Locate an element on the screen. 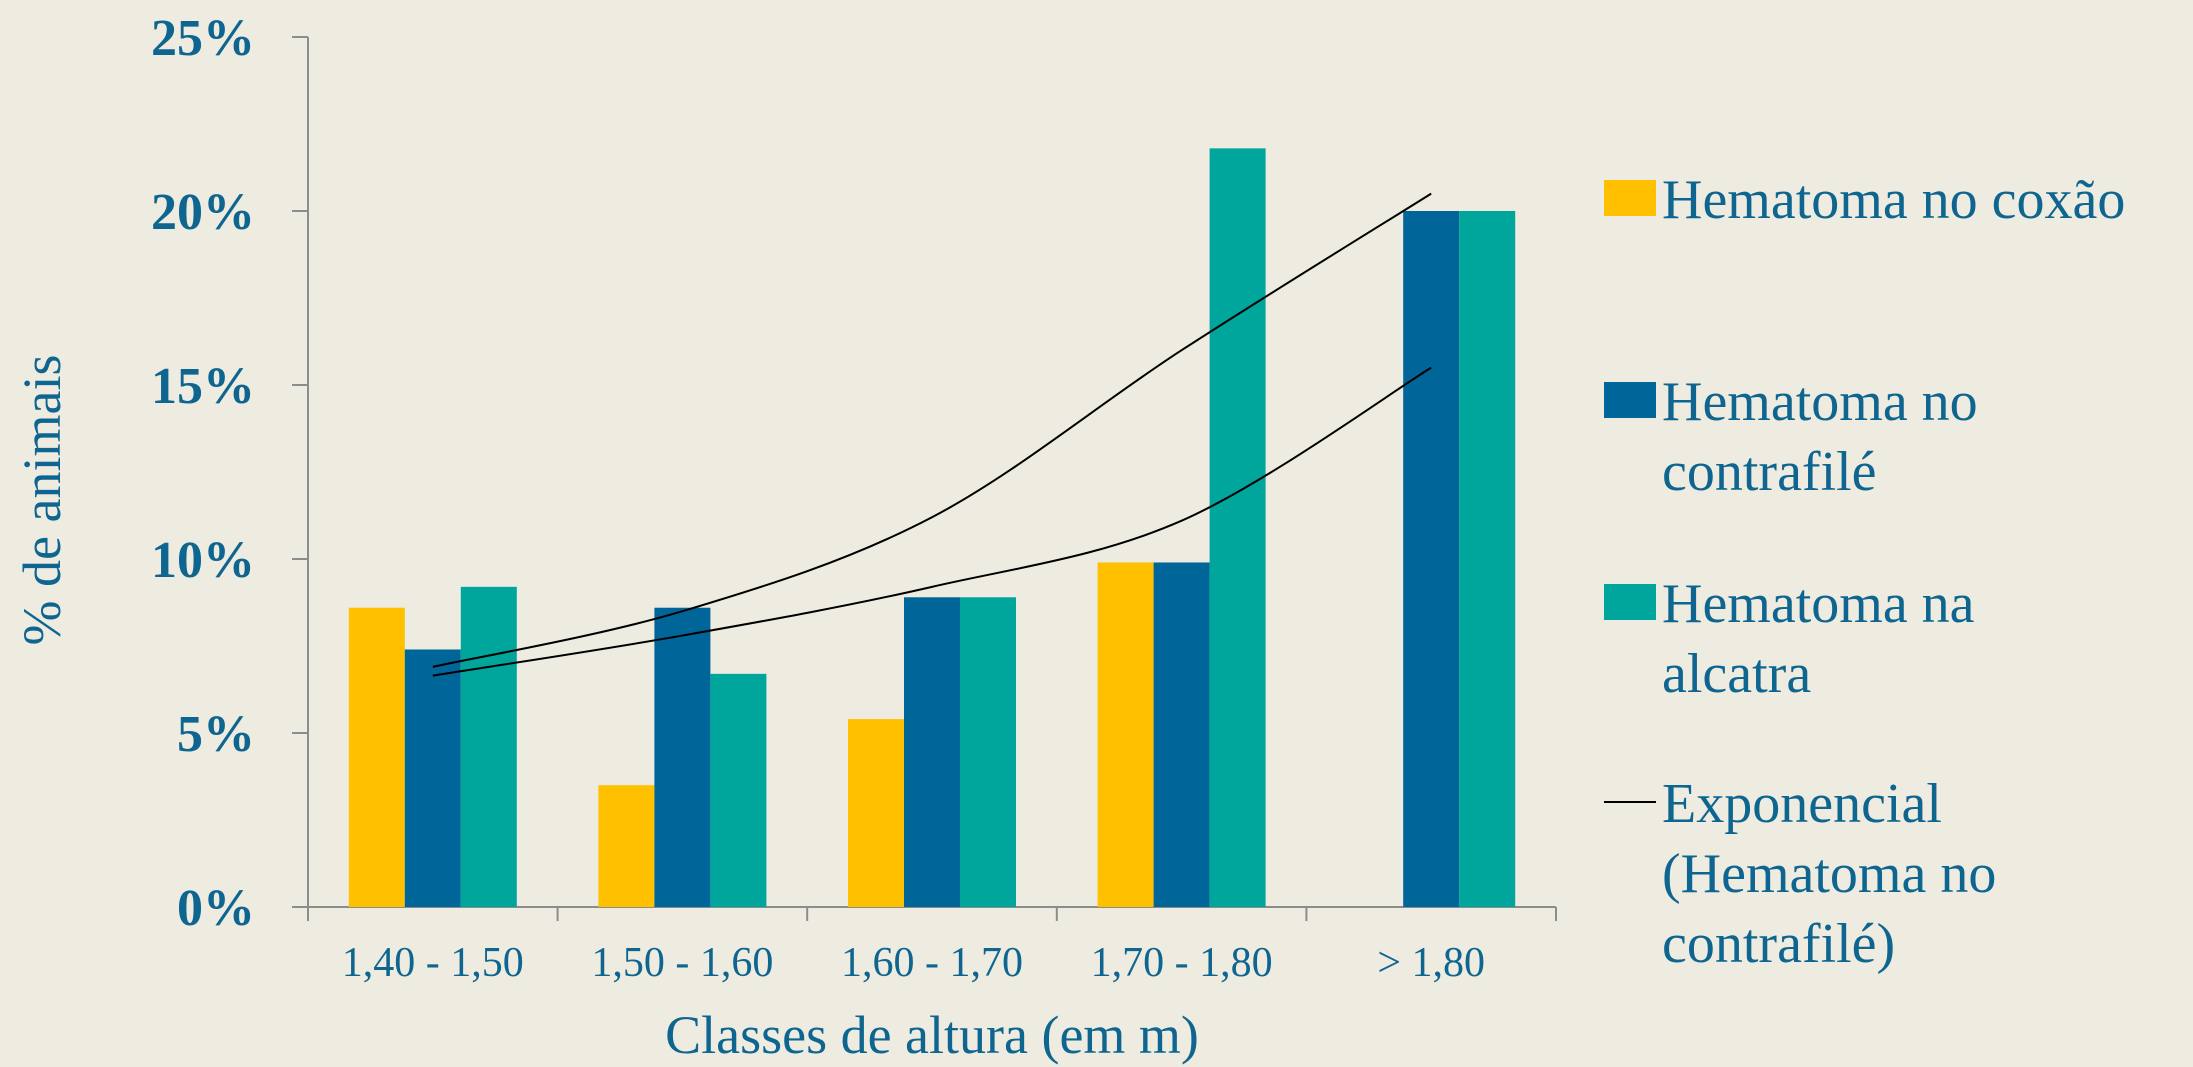  y-tick-label: 10% is located at coordinates (203, 560).